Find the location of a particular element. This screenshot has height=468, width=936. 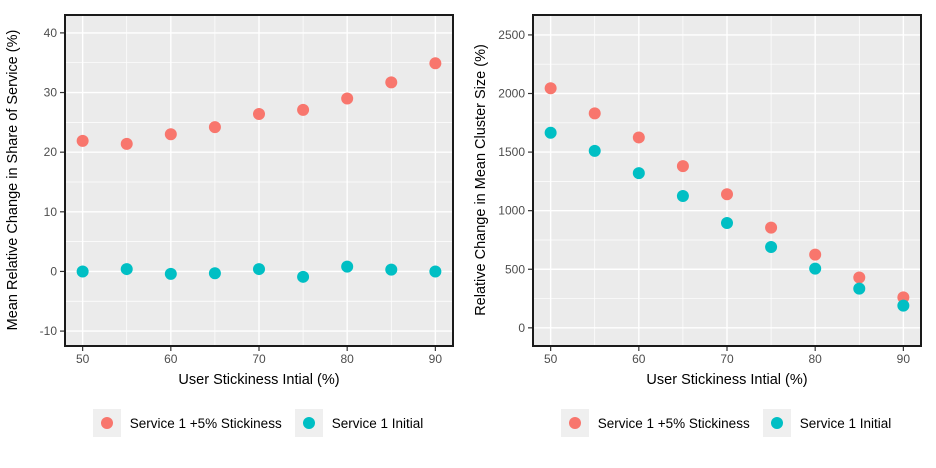

y-tick-label: -10 is located at coordinates (49, 331).